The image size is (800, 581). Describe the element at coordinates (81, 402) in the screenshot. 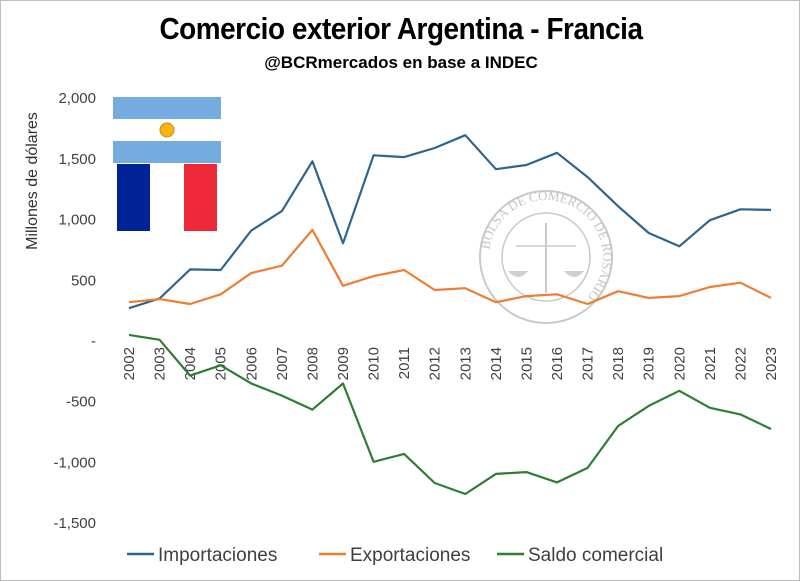

I see `y-tick-label: -500` at that location.